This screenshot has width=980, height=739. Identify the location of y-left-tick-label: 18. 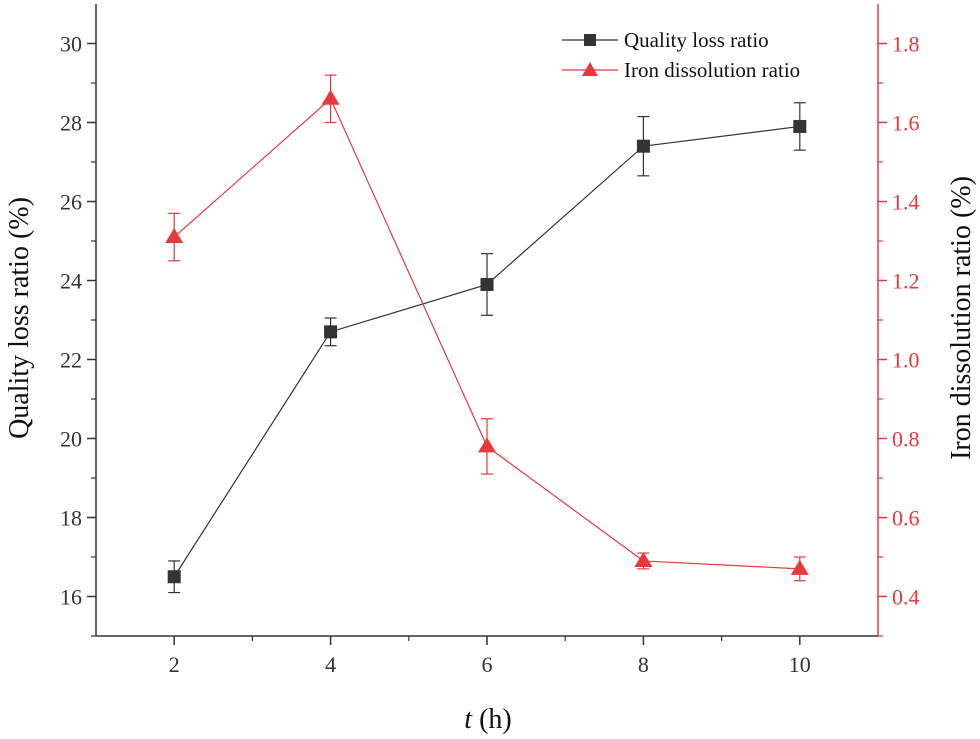
(71, 518).